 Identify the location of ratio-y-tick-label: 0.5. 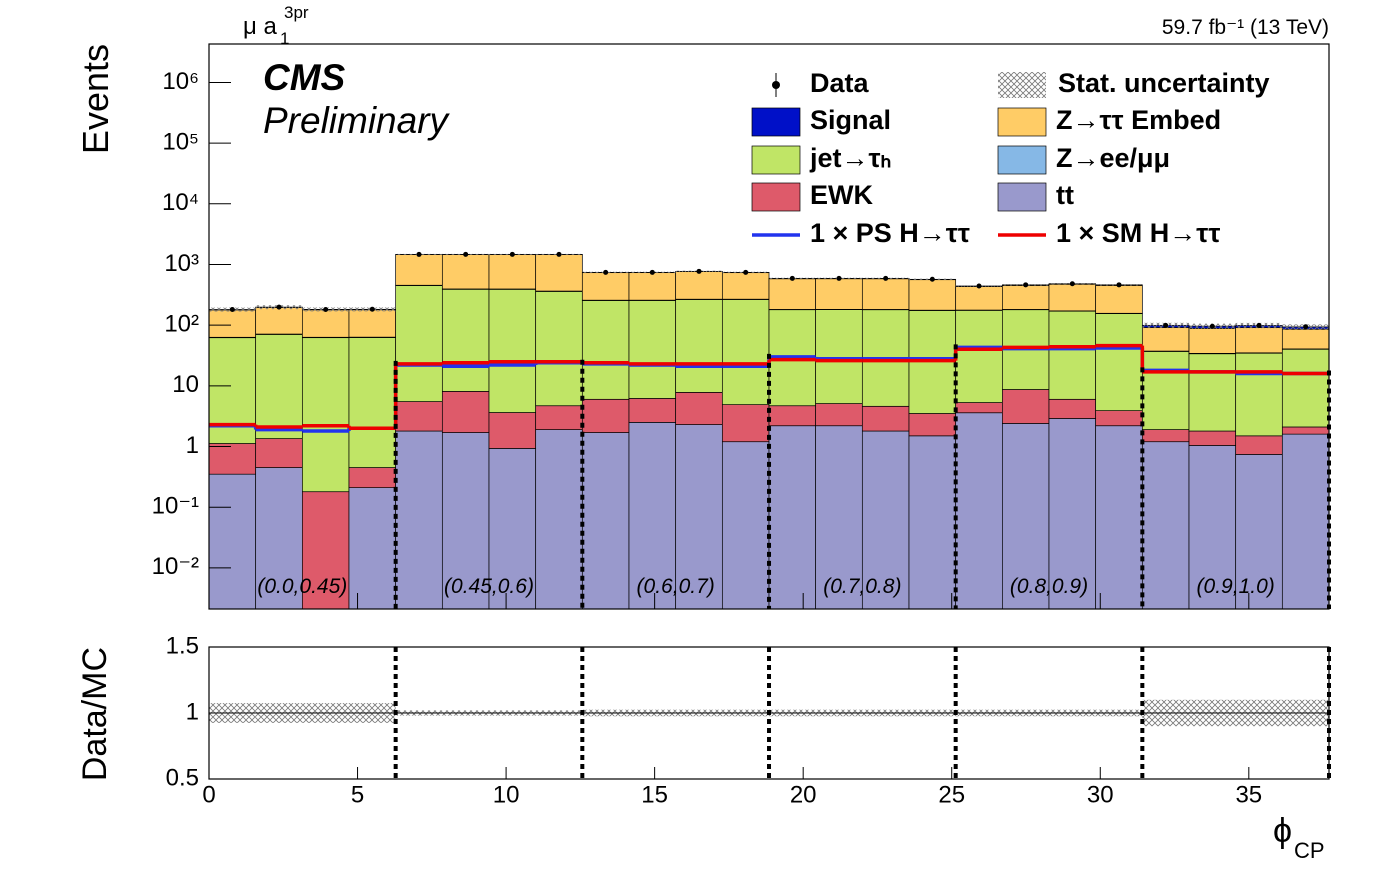
(182, 777).